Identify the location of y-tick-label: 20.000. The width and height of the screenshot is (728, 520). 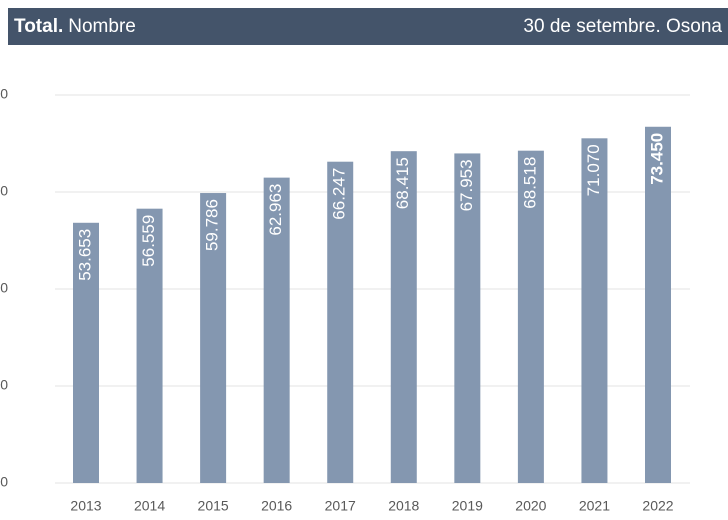
(4, 385).